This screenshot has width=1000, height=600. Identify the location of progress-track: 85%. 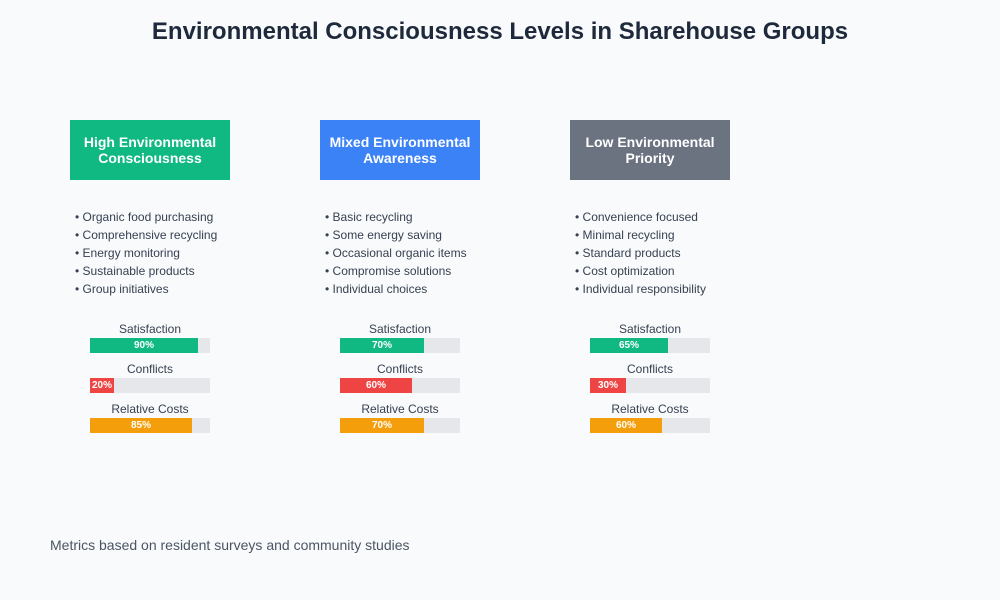
(150, 425).